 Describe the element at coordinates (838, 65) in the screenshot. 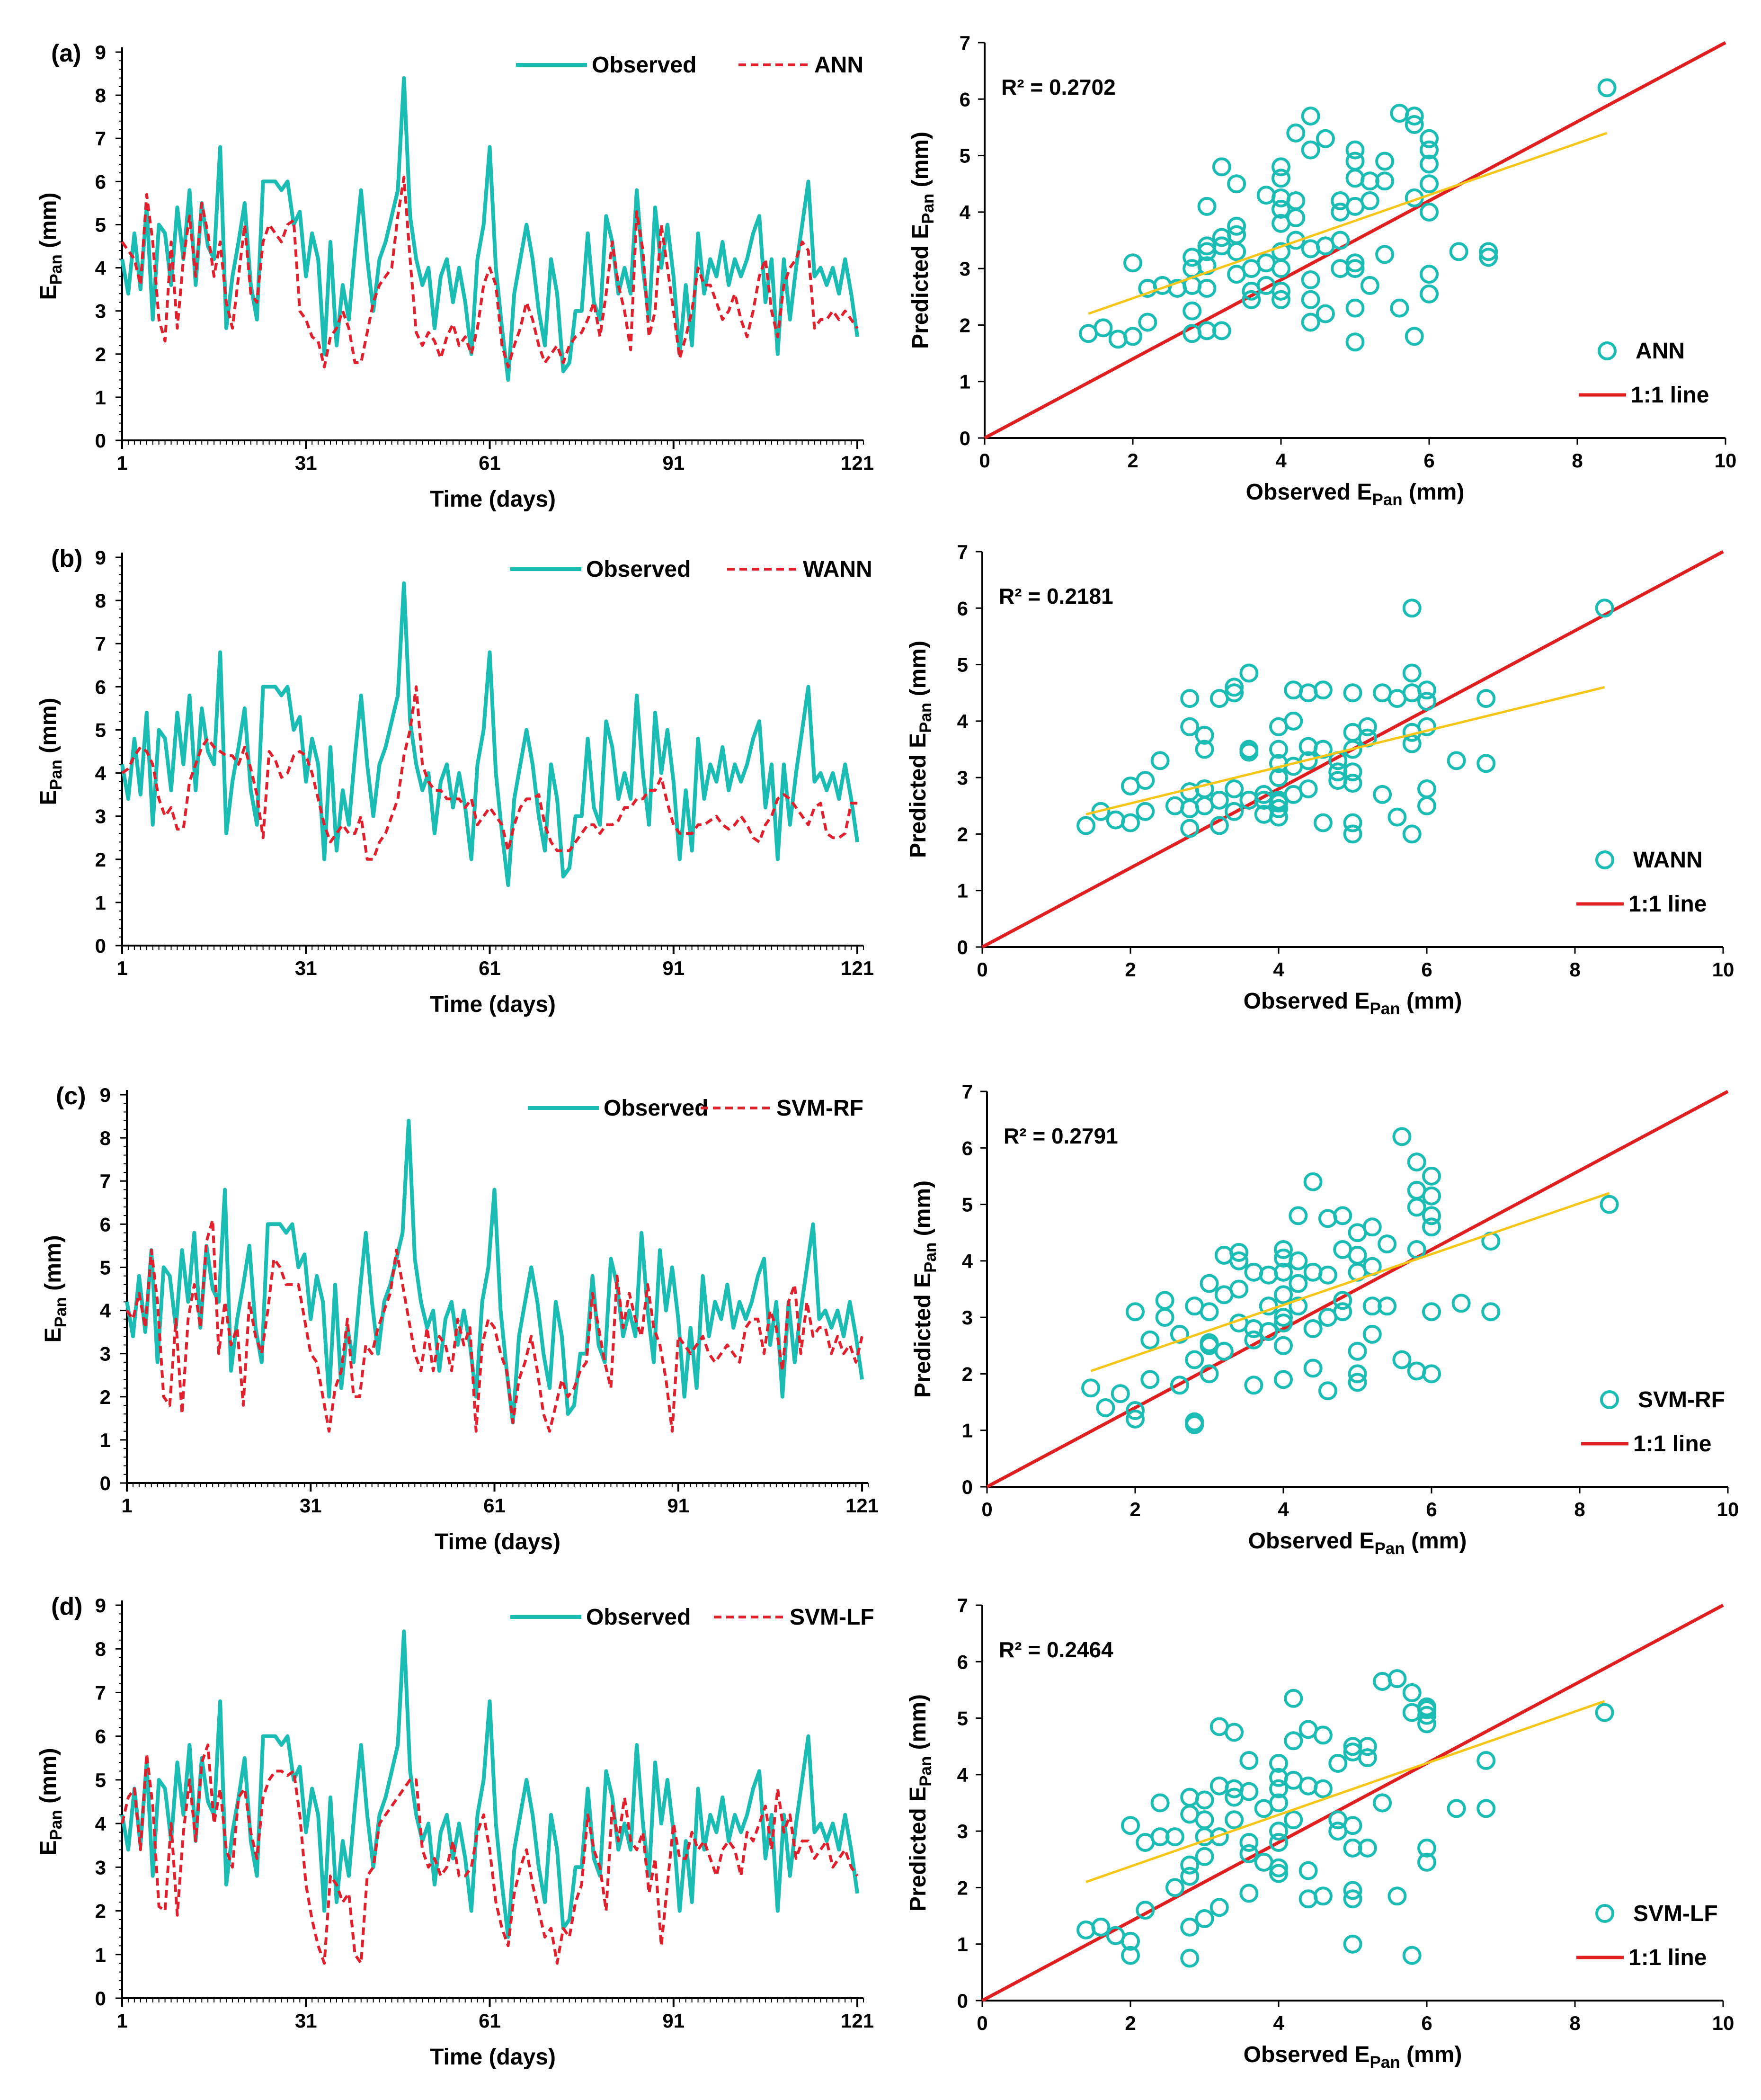

I see `legend-predicted-label: ANN` at that location.